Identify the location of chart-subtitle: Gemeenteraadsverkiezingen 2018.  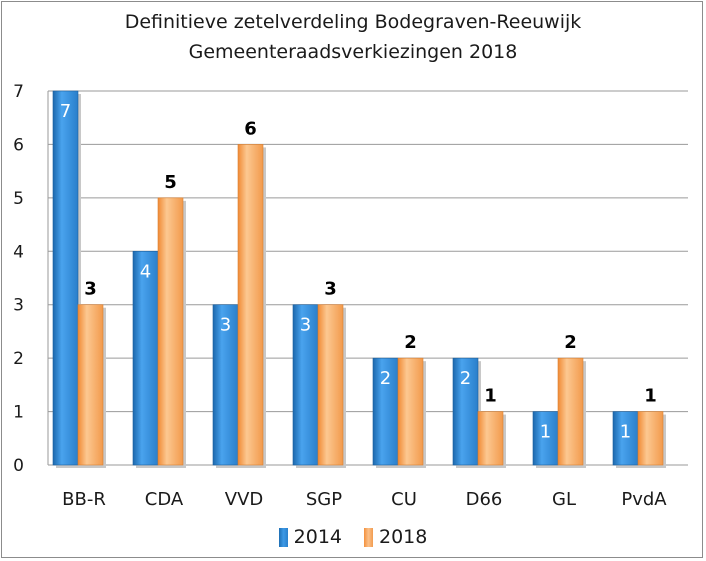
(353, 52).